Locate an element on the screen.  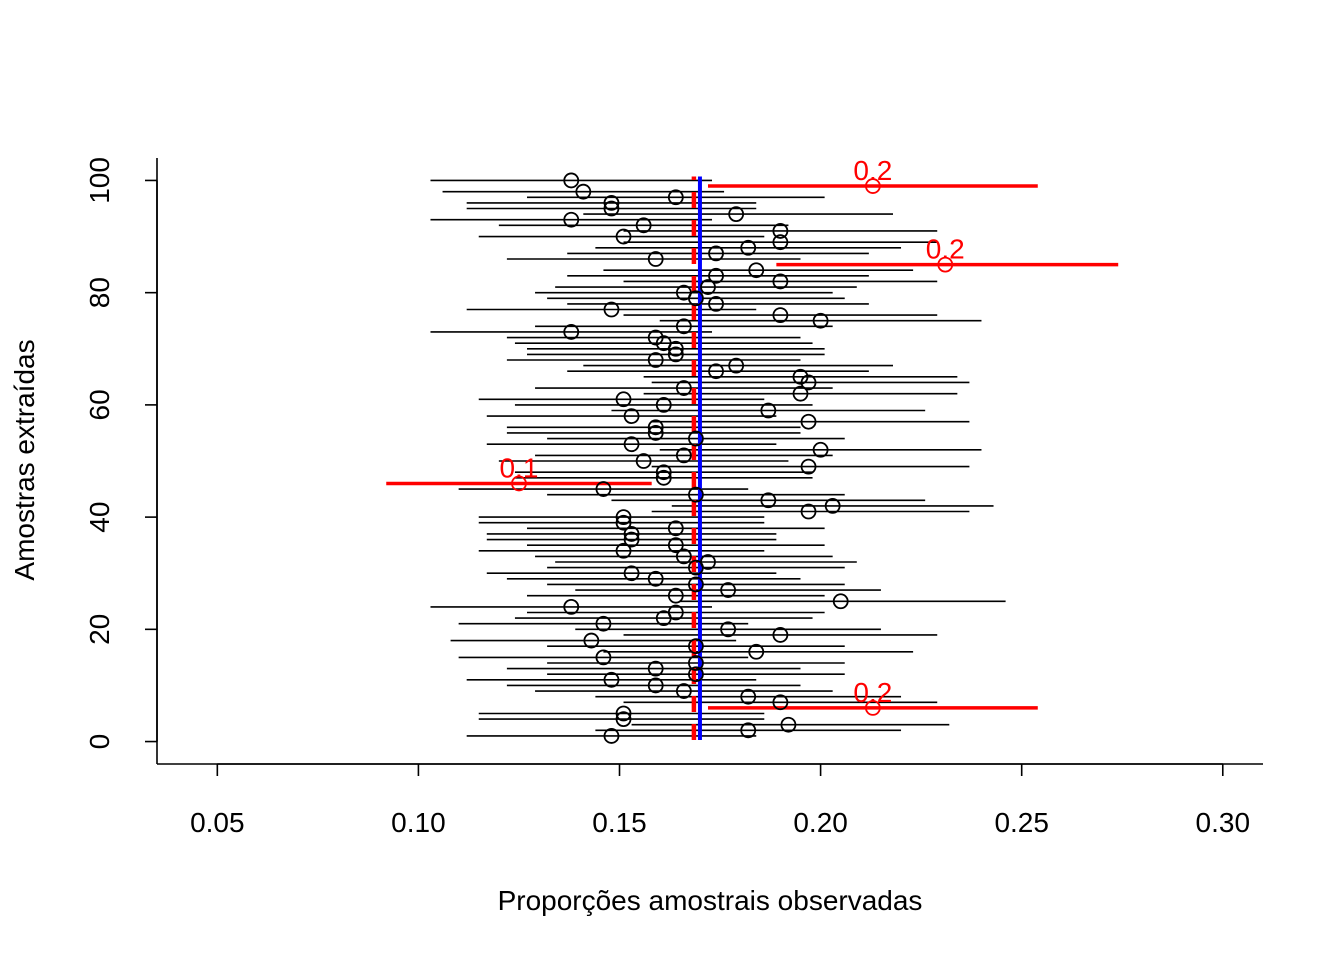
y-tick-label: 100 is located at coordinates (99, 180).